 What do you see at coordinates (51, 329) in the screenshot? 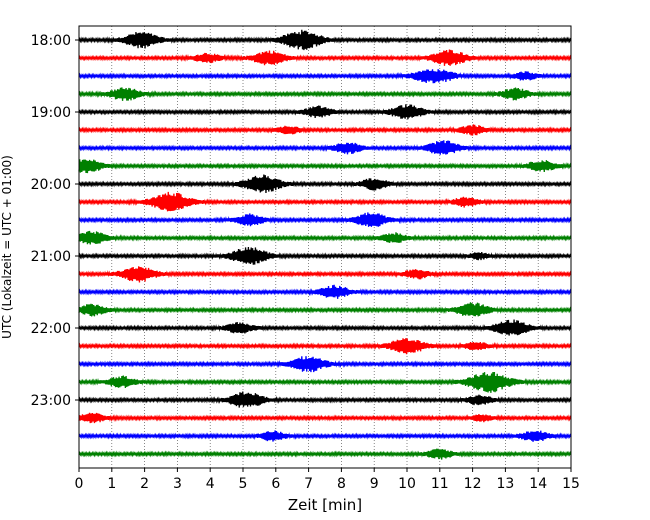
I see `y-tick-label: 22:00` at bounding box center [51, 329].